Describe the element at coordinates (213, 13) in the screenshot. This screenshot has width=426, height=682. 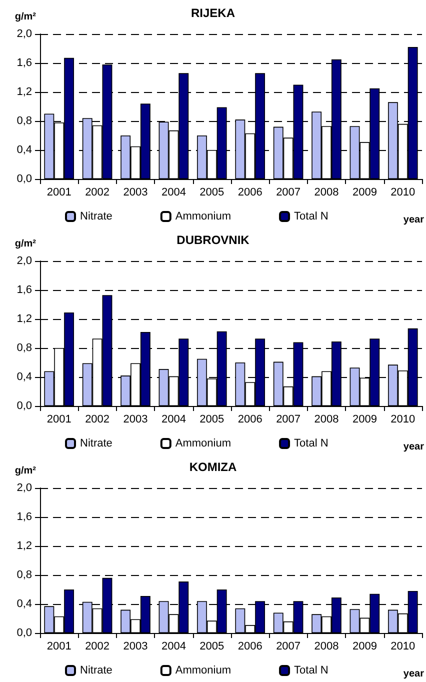
I see `chart-title: RIJEKA` at that location.